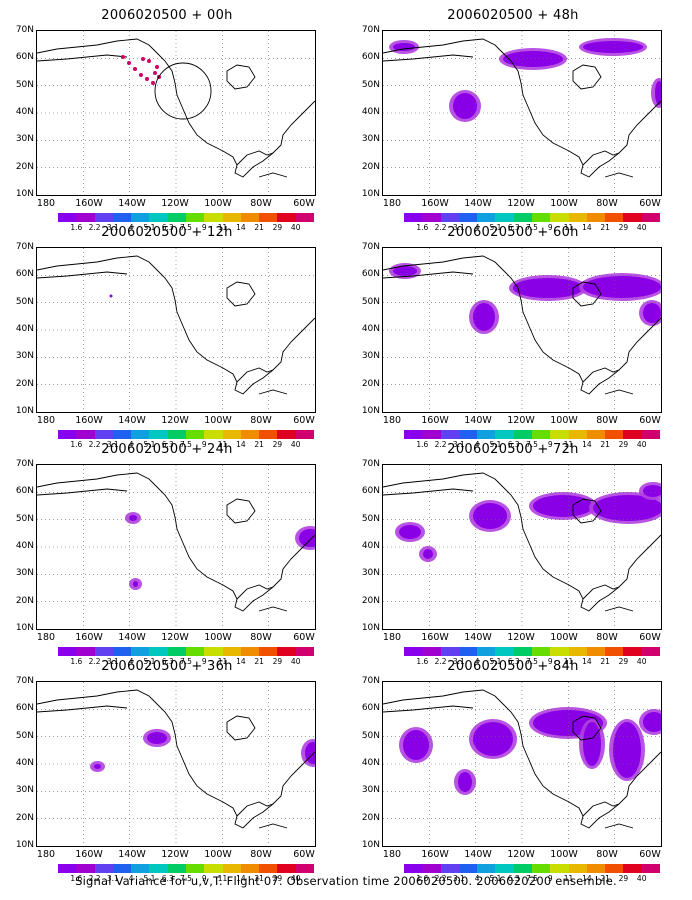 This screenshot has height=900, width=692. What do you see at coordinates (167, 15) in the screenshot?
I see `panel-title: 2006020500 + 00h` at bounding box center [167, 15].